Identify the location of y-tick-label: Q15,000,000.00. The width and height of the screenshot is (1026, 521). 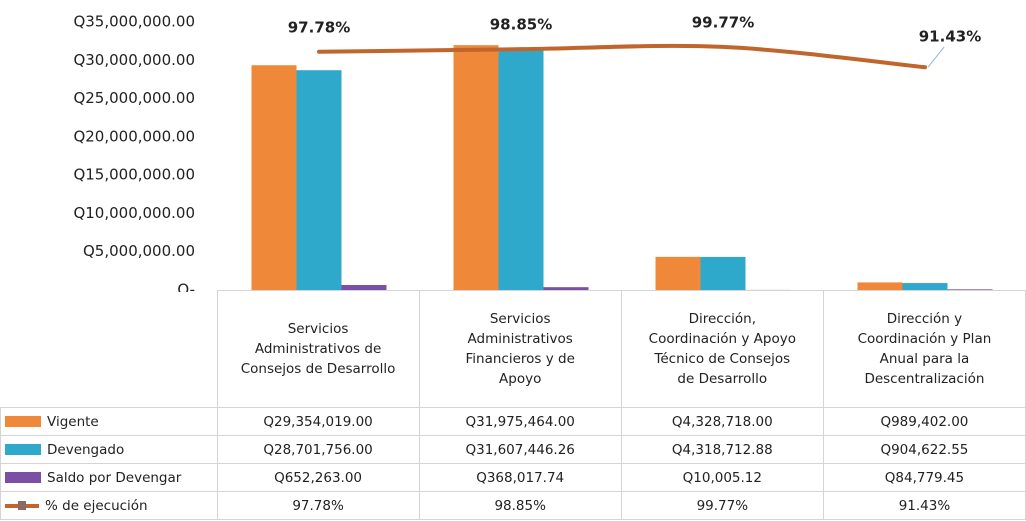
(134, 175).